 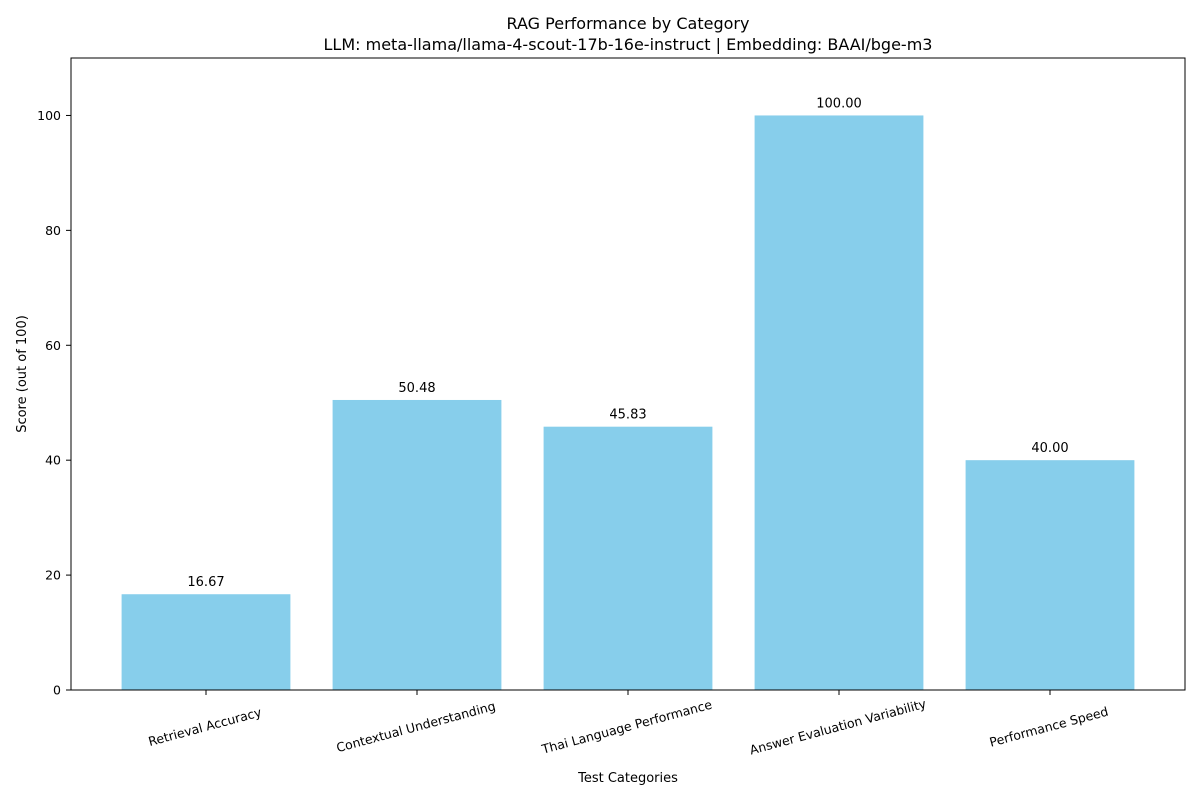 I want to click on x-tick-label: Thai Language Performance, so click(x=626, y=727).